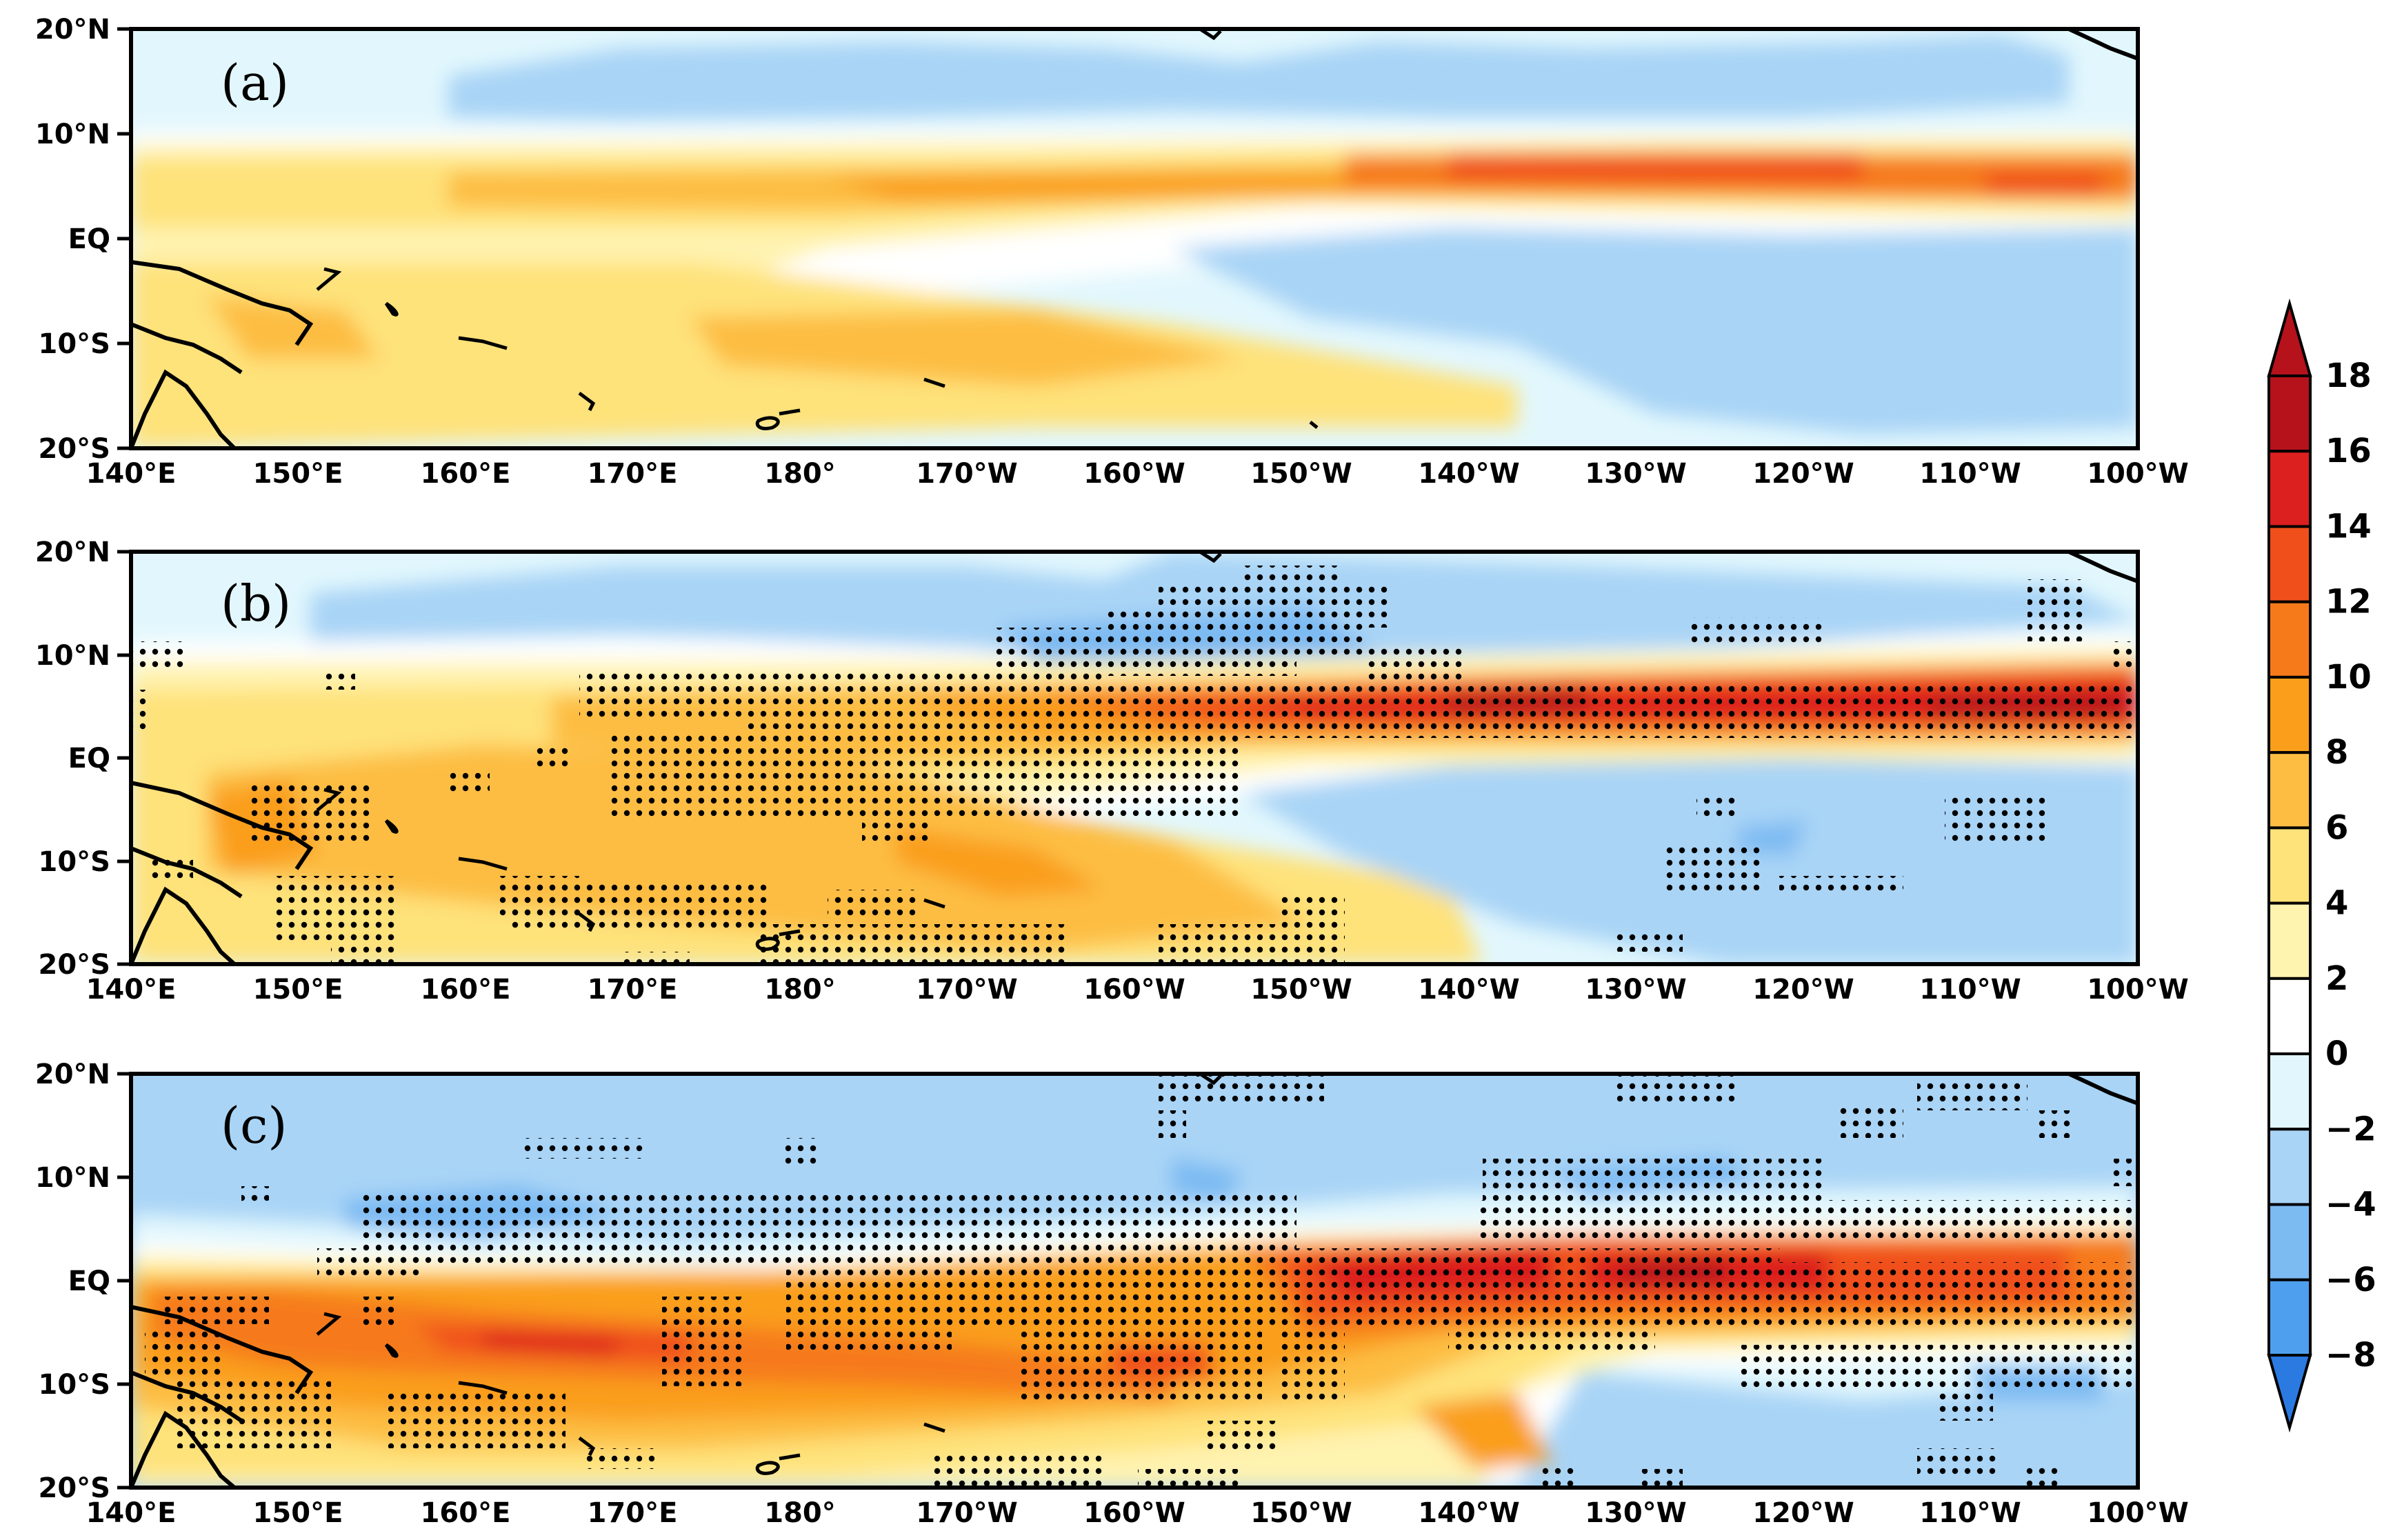 The height and width of the screenshot is (1540, 2393). I want to click on colorbar-level-label: 10, so click(2348, 677).